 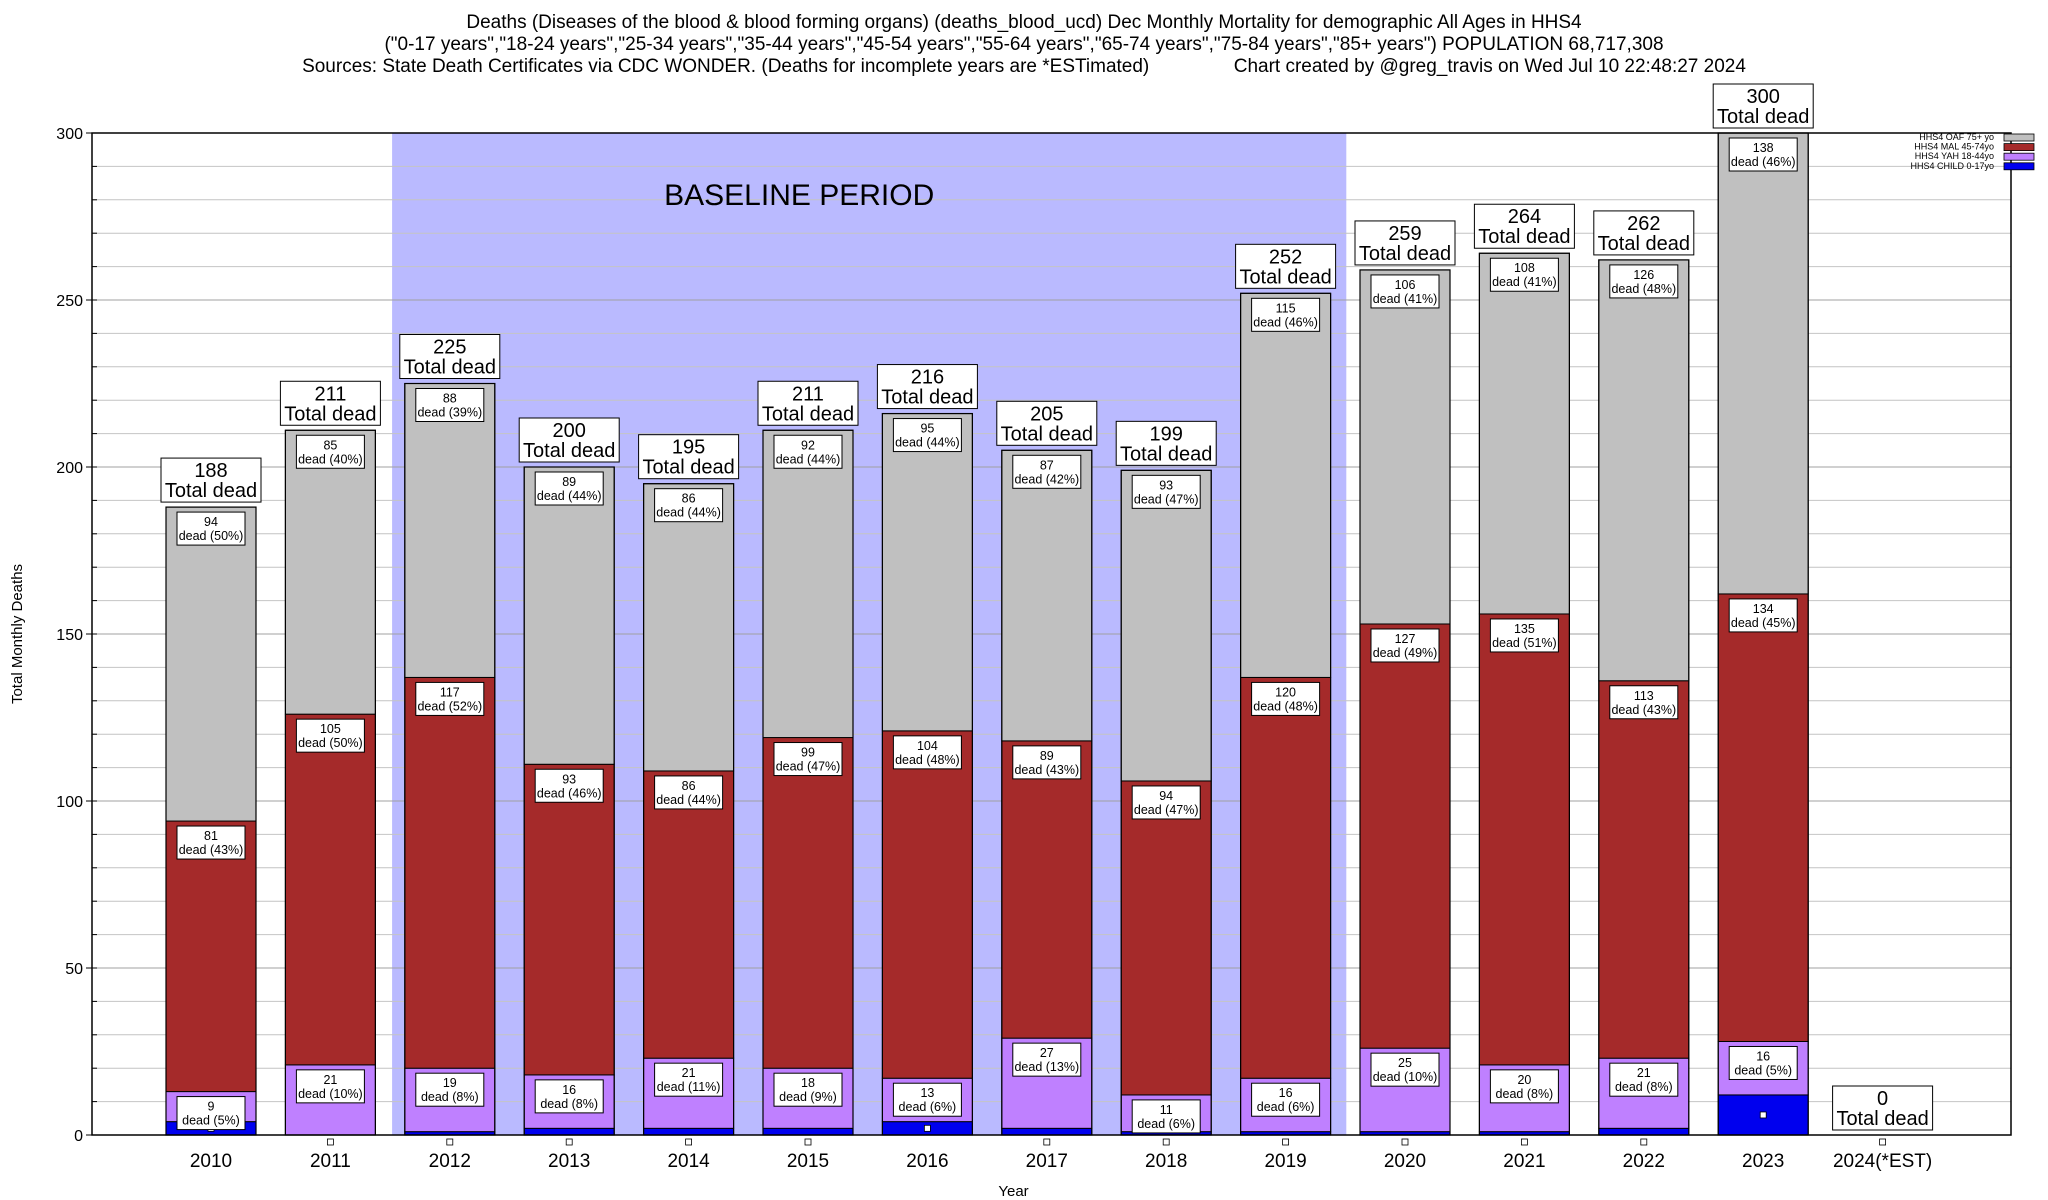 What do you see at coordinates (1047, 465) in the screenshot?
I see `segment-label-value: 87` at bounding box center [1047, 465].